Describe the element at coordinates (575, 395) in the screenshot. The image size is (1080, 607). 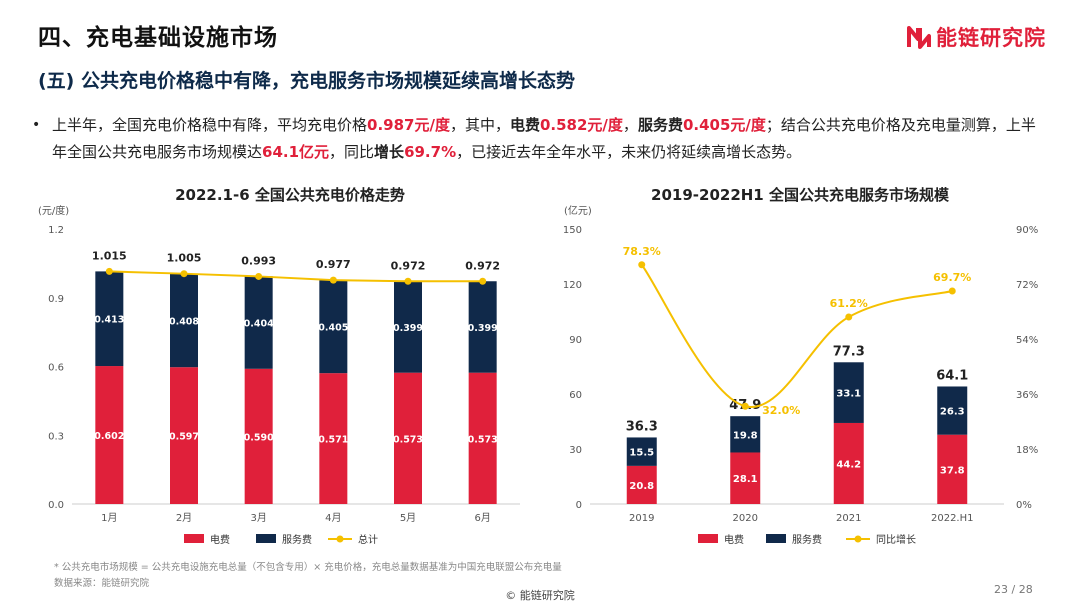
I see `y-tick-label: 60` at that location.